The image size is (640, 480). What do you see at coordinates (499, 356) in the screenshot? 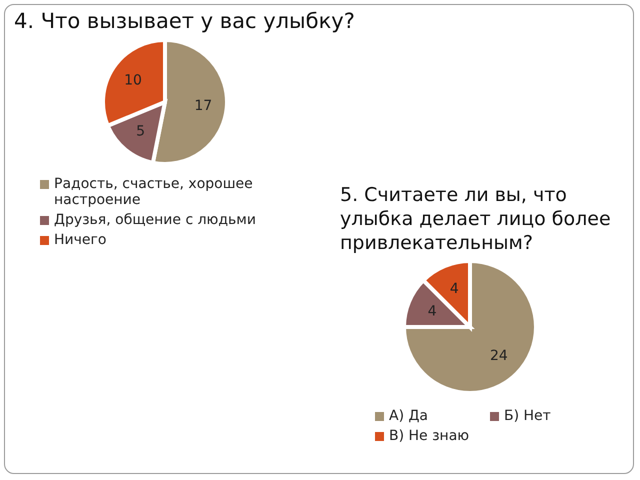
I see `data-label: 24` at bounding box center [499, 356].